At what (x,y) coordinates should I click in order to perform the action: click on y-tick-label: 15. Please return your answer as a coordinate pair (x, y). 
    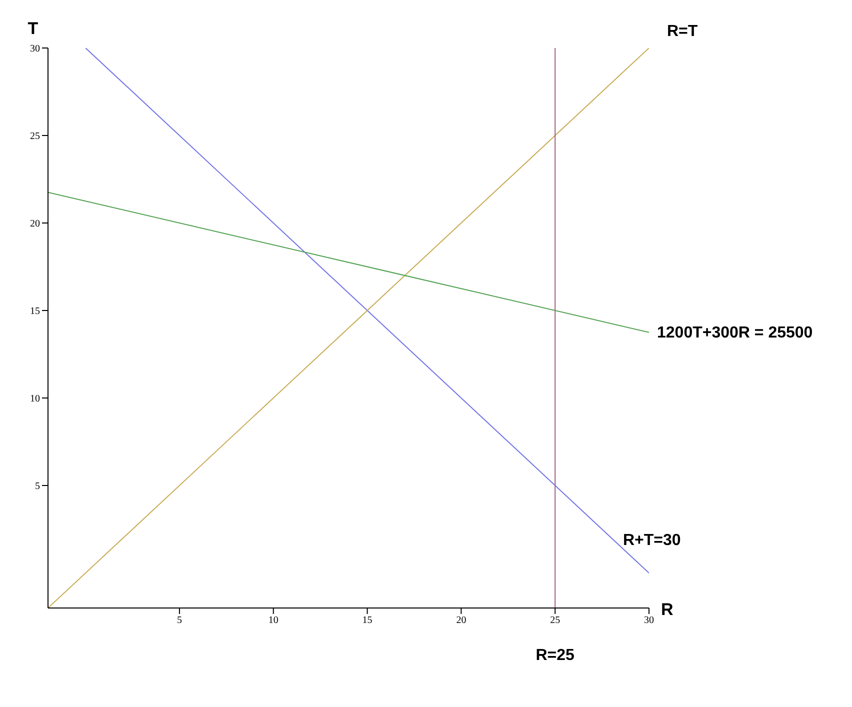
    Looking at the image, I should click on (35, 312).